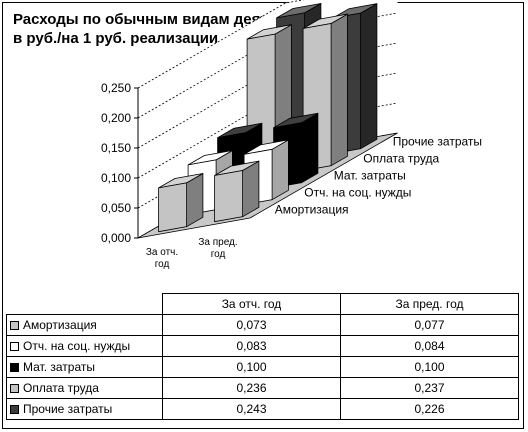 This screenshot has height=432, width=528. What do you see at coordinates (251, 388) in the screenshot?
I see `table-value-cell: 0,236` at bounding box center [251, 388].